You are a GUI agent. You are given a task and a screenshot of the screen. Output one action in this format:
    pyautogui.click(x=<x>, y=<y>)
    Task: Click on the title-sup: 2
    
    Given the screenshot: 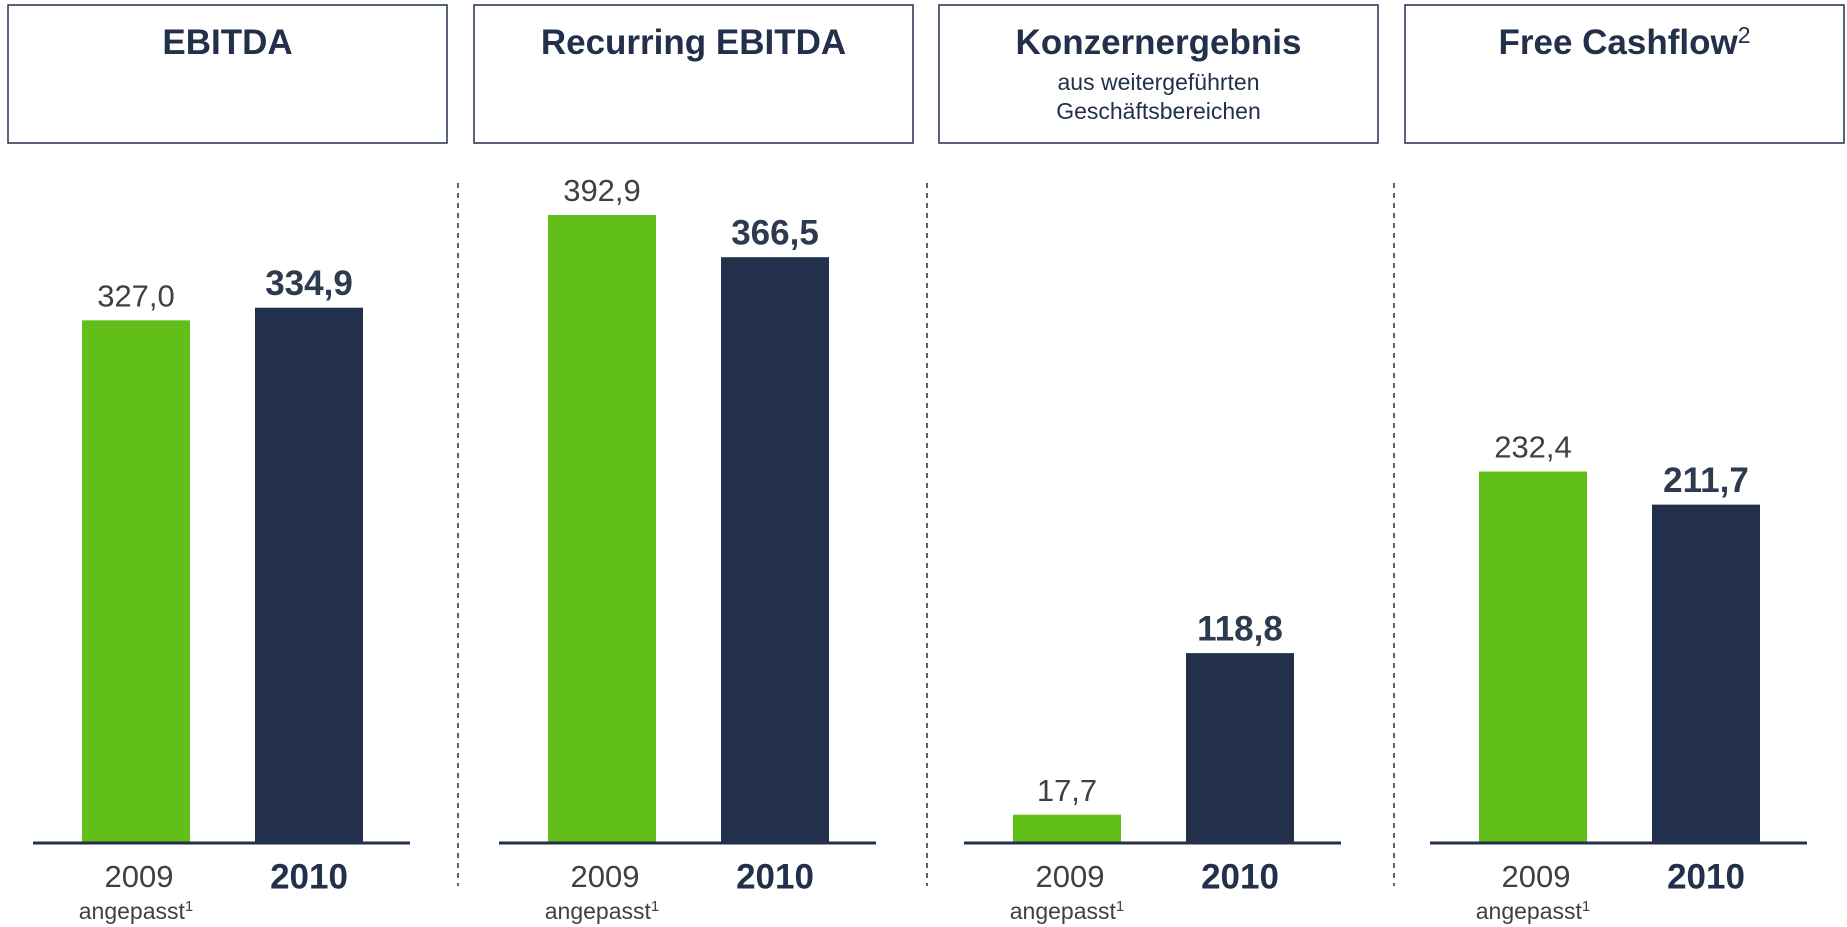 What is the action you would take?
    pyautogui.click(x=1744, y=35)
    